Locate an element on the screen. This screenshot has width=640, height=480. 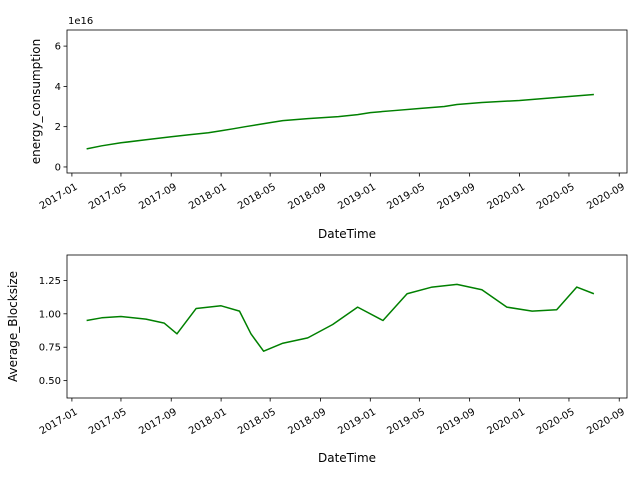
blocksize-series-group is located at coordinates (340, 317).